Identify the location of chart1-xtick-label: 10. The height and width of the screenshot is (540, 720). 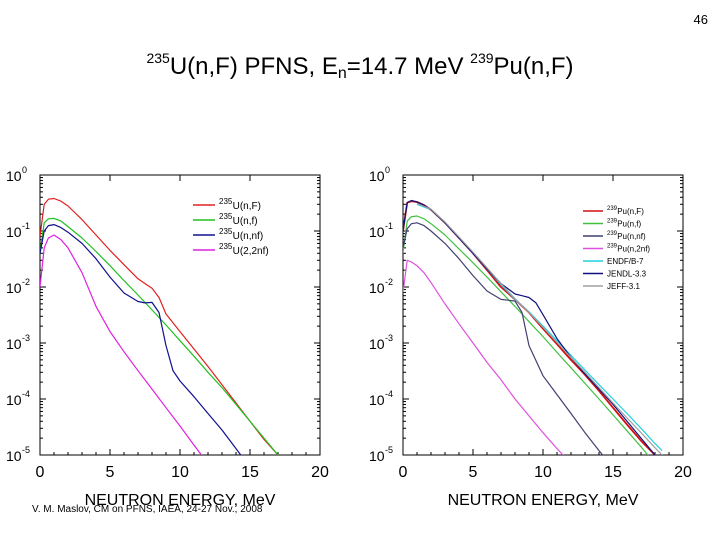
(180, 472).